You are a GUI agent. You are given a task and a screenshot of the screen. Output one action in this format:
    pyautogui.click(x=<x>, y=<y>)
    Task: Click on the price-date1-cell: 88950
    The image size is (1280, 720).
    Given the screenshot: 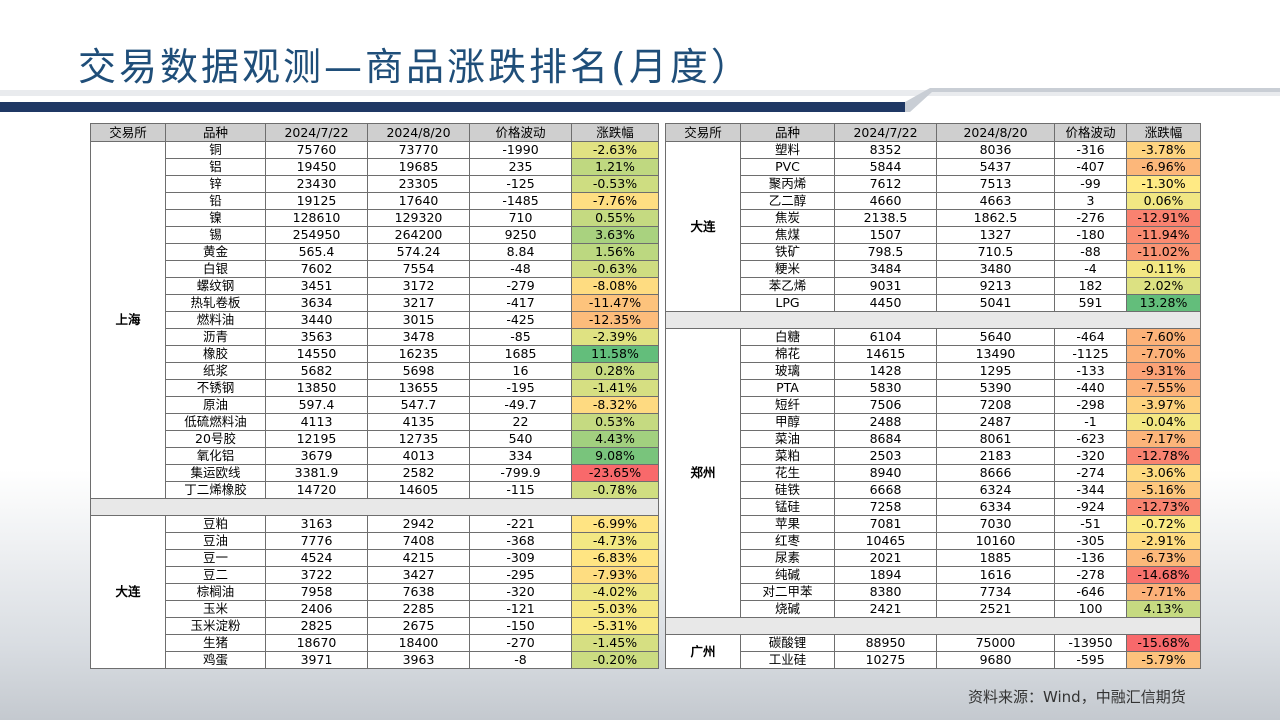 What is the action you would take?
    pyautogui.click(x=885, y=643)
    